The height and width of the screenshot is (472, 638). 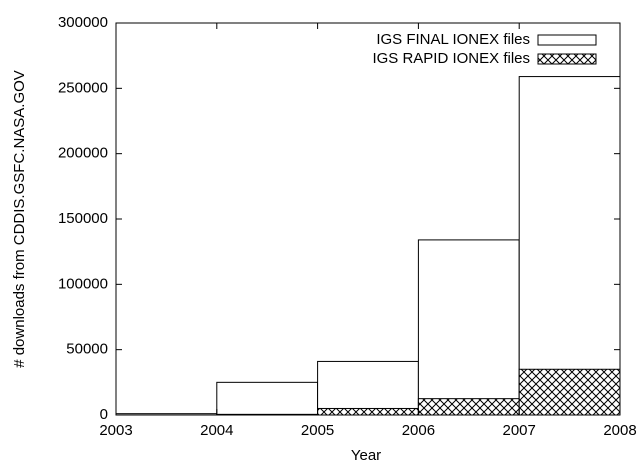 I want to click on x-tick-label: 2008, so click(x=619, y=430).